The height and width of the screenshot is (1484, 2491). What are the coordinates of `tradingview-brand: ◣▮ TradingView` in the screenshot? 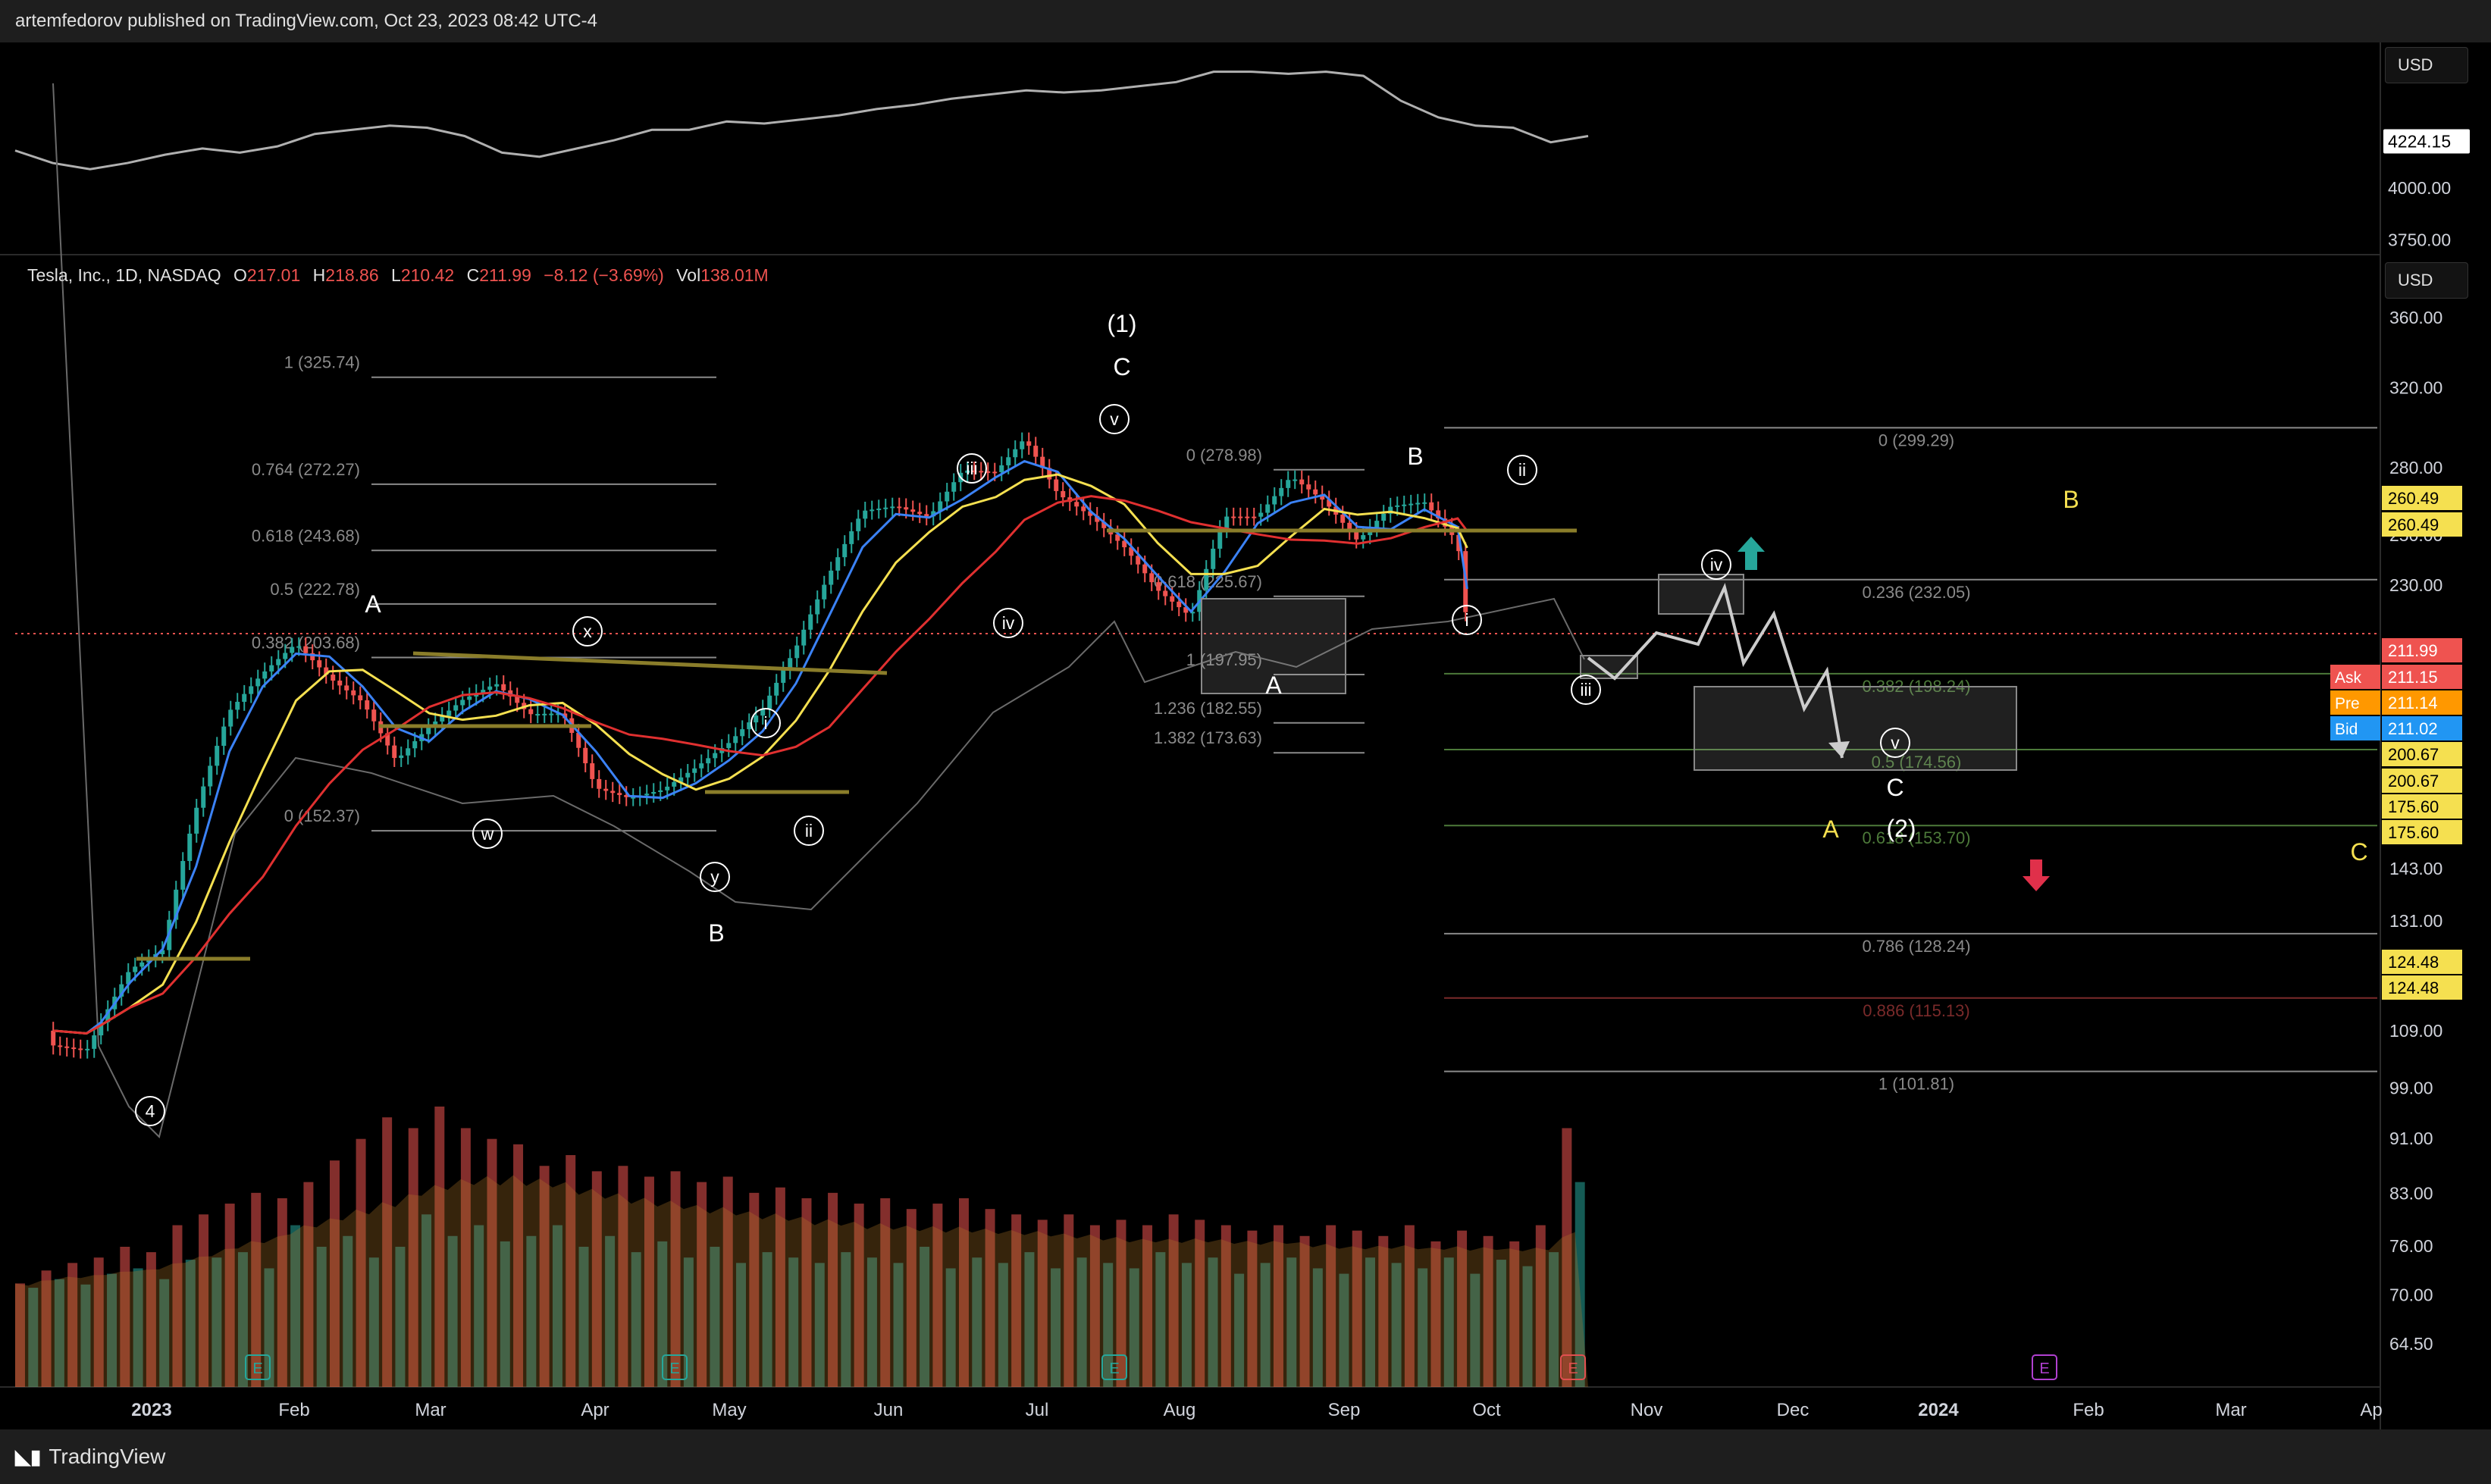 It's located at (90, 1457).